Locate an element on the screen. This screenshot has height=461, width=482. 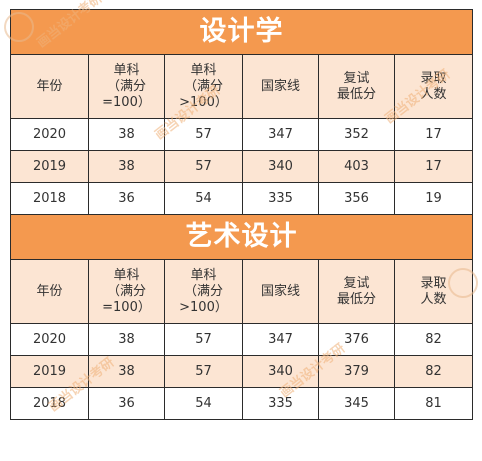
cell: 345 is located at coordinates (356, 403).